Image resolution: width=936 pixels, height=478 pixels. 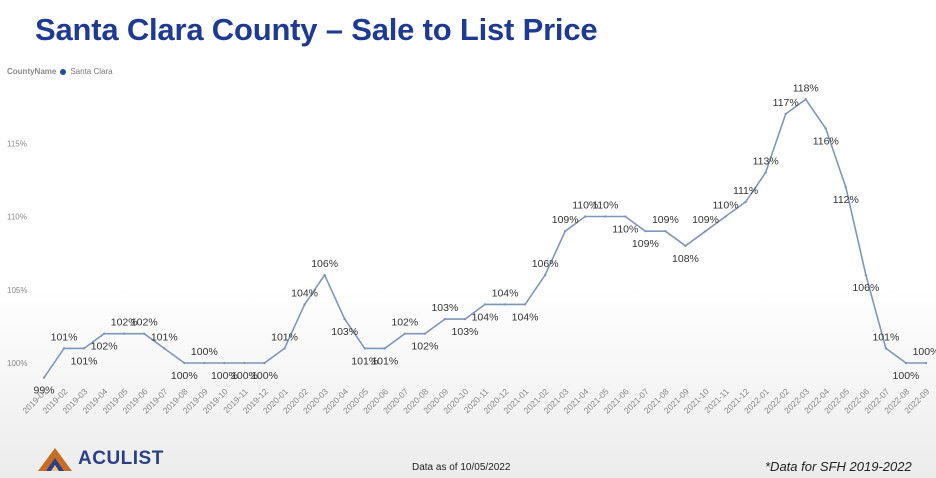 What do you see at coordinates (17, 363) in the screenshot?
I see `y-tick-label: 100%` at bounding box center [17, 363].